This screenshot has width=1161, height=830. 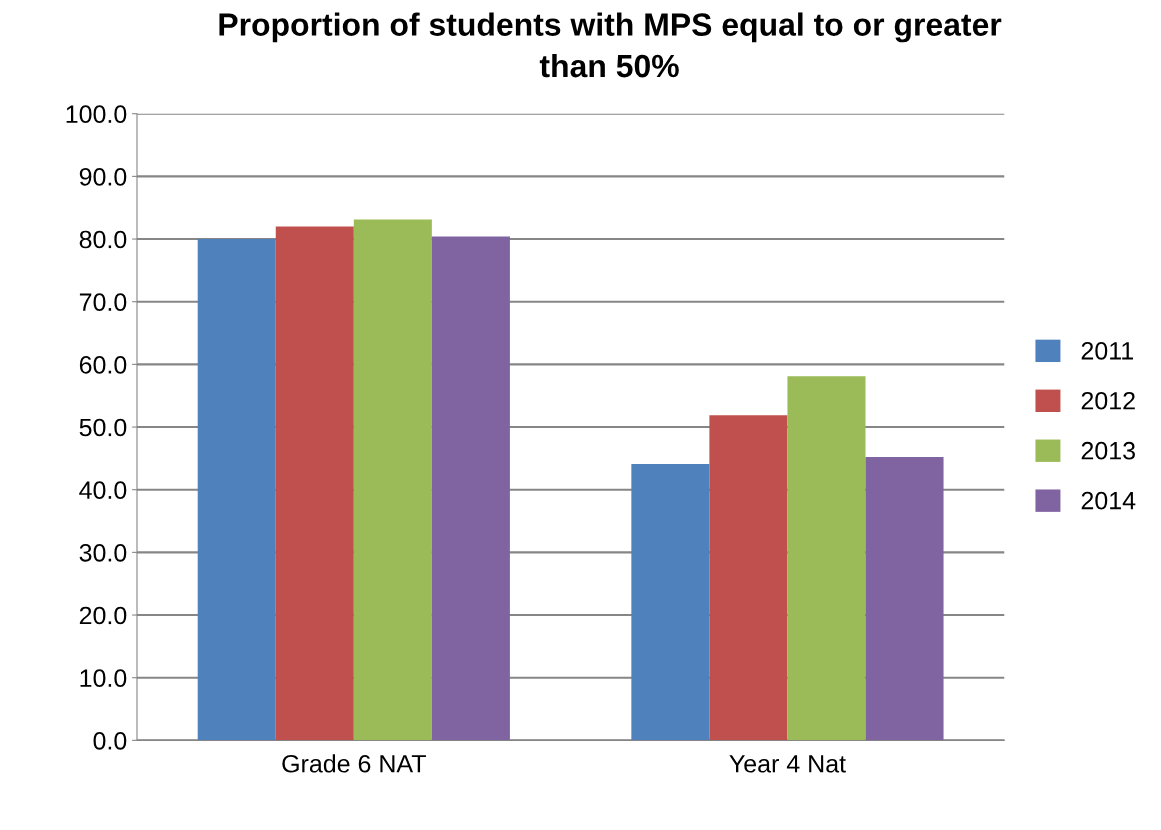 What do you see at coordinates (787, 764) in the screenshot?
I see `x-tick-label: Year 4 Nat` at bounding box center [787, 764].